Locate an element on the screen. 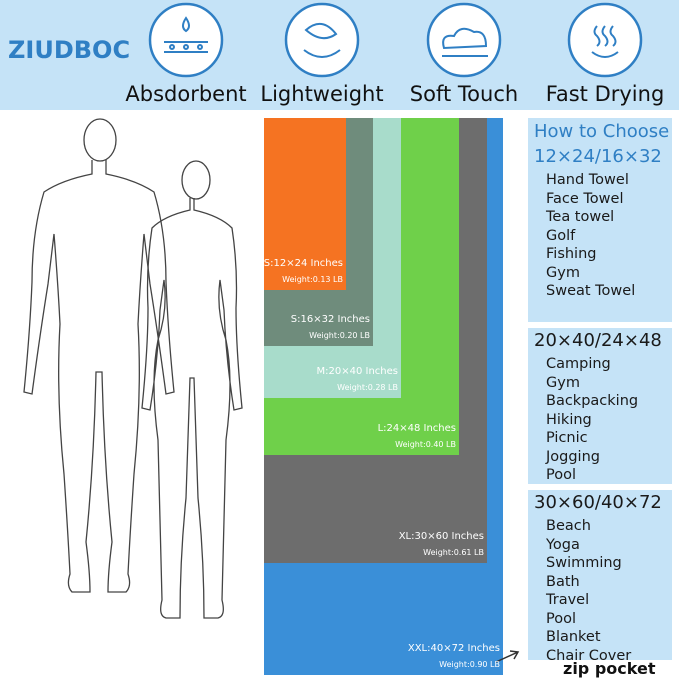 The width and height of the screenshot is (679, 681). feature-icons is located at coordinates (395, 40).